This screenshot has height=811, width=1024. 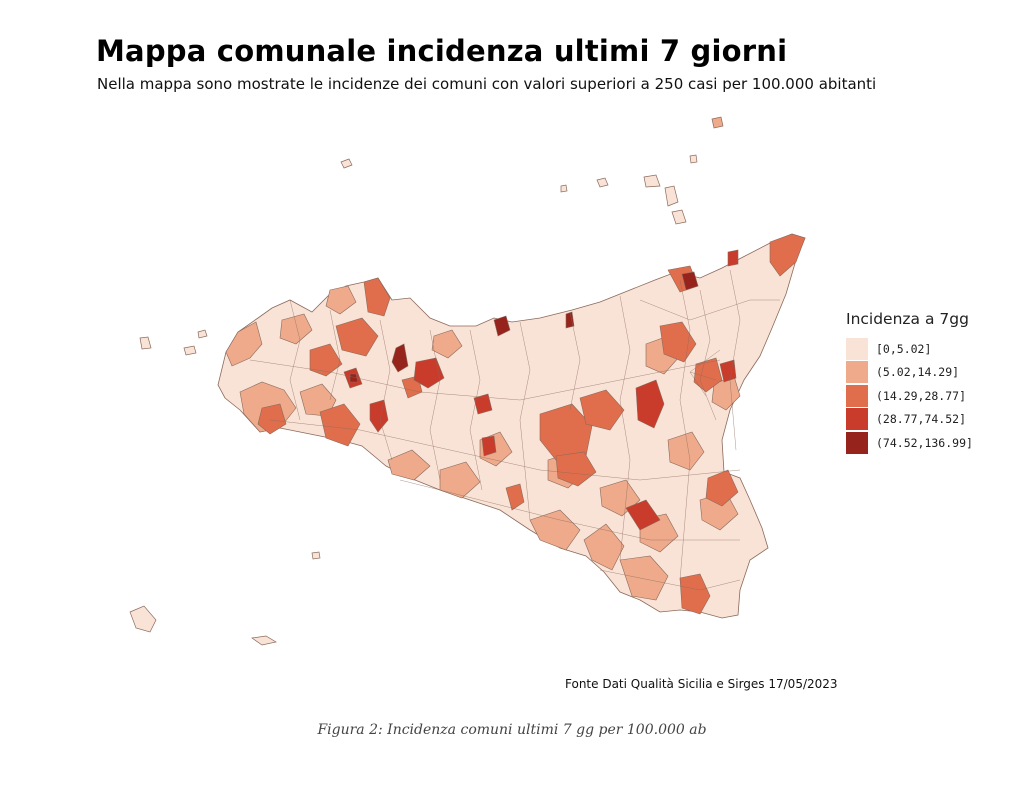 What do you see at coordinates (679, 217) in the screenshot?
I see `island-vulcano` at bounding box center [679, 217].